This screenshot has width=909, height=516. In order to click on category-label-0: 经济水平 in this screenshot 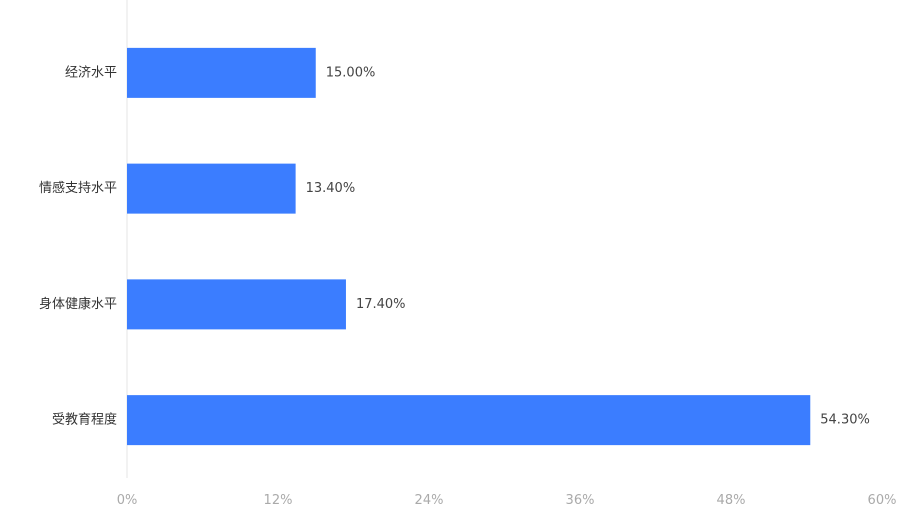, I will do `click(91, 72)`.